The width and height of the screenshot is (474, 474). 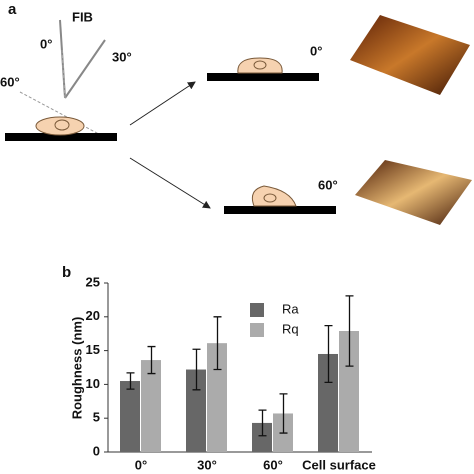 What do you see at coordinates (122, 56) in the screenshot?
I see `angle-label: 30°` at bounding box center [122, 56].